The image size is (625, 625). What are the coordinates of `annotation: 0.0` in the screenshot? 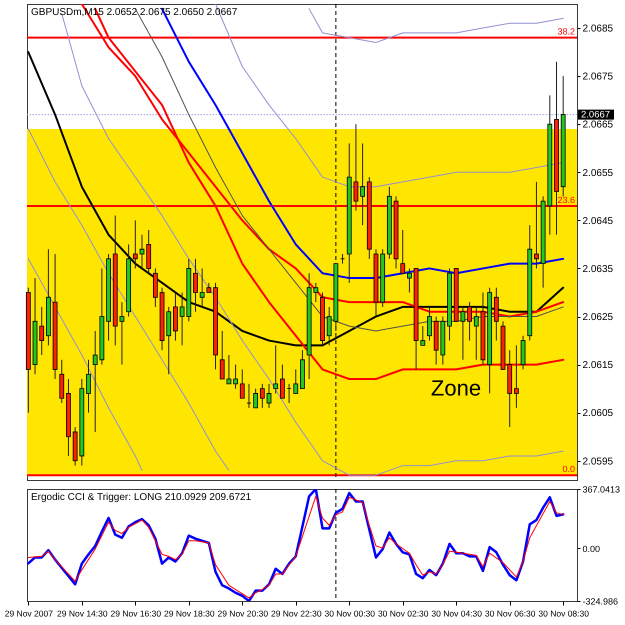 It's located at (568, 469).